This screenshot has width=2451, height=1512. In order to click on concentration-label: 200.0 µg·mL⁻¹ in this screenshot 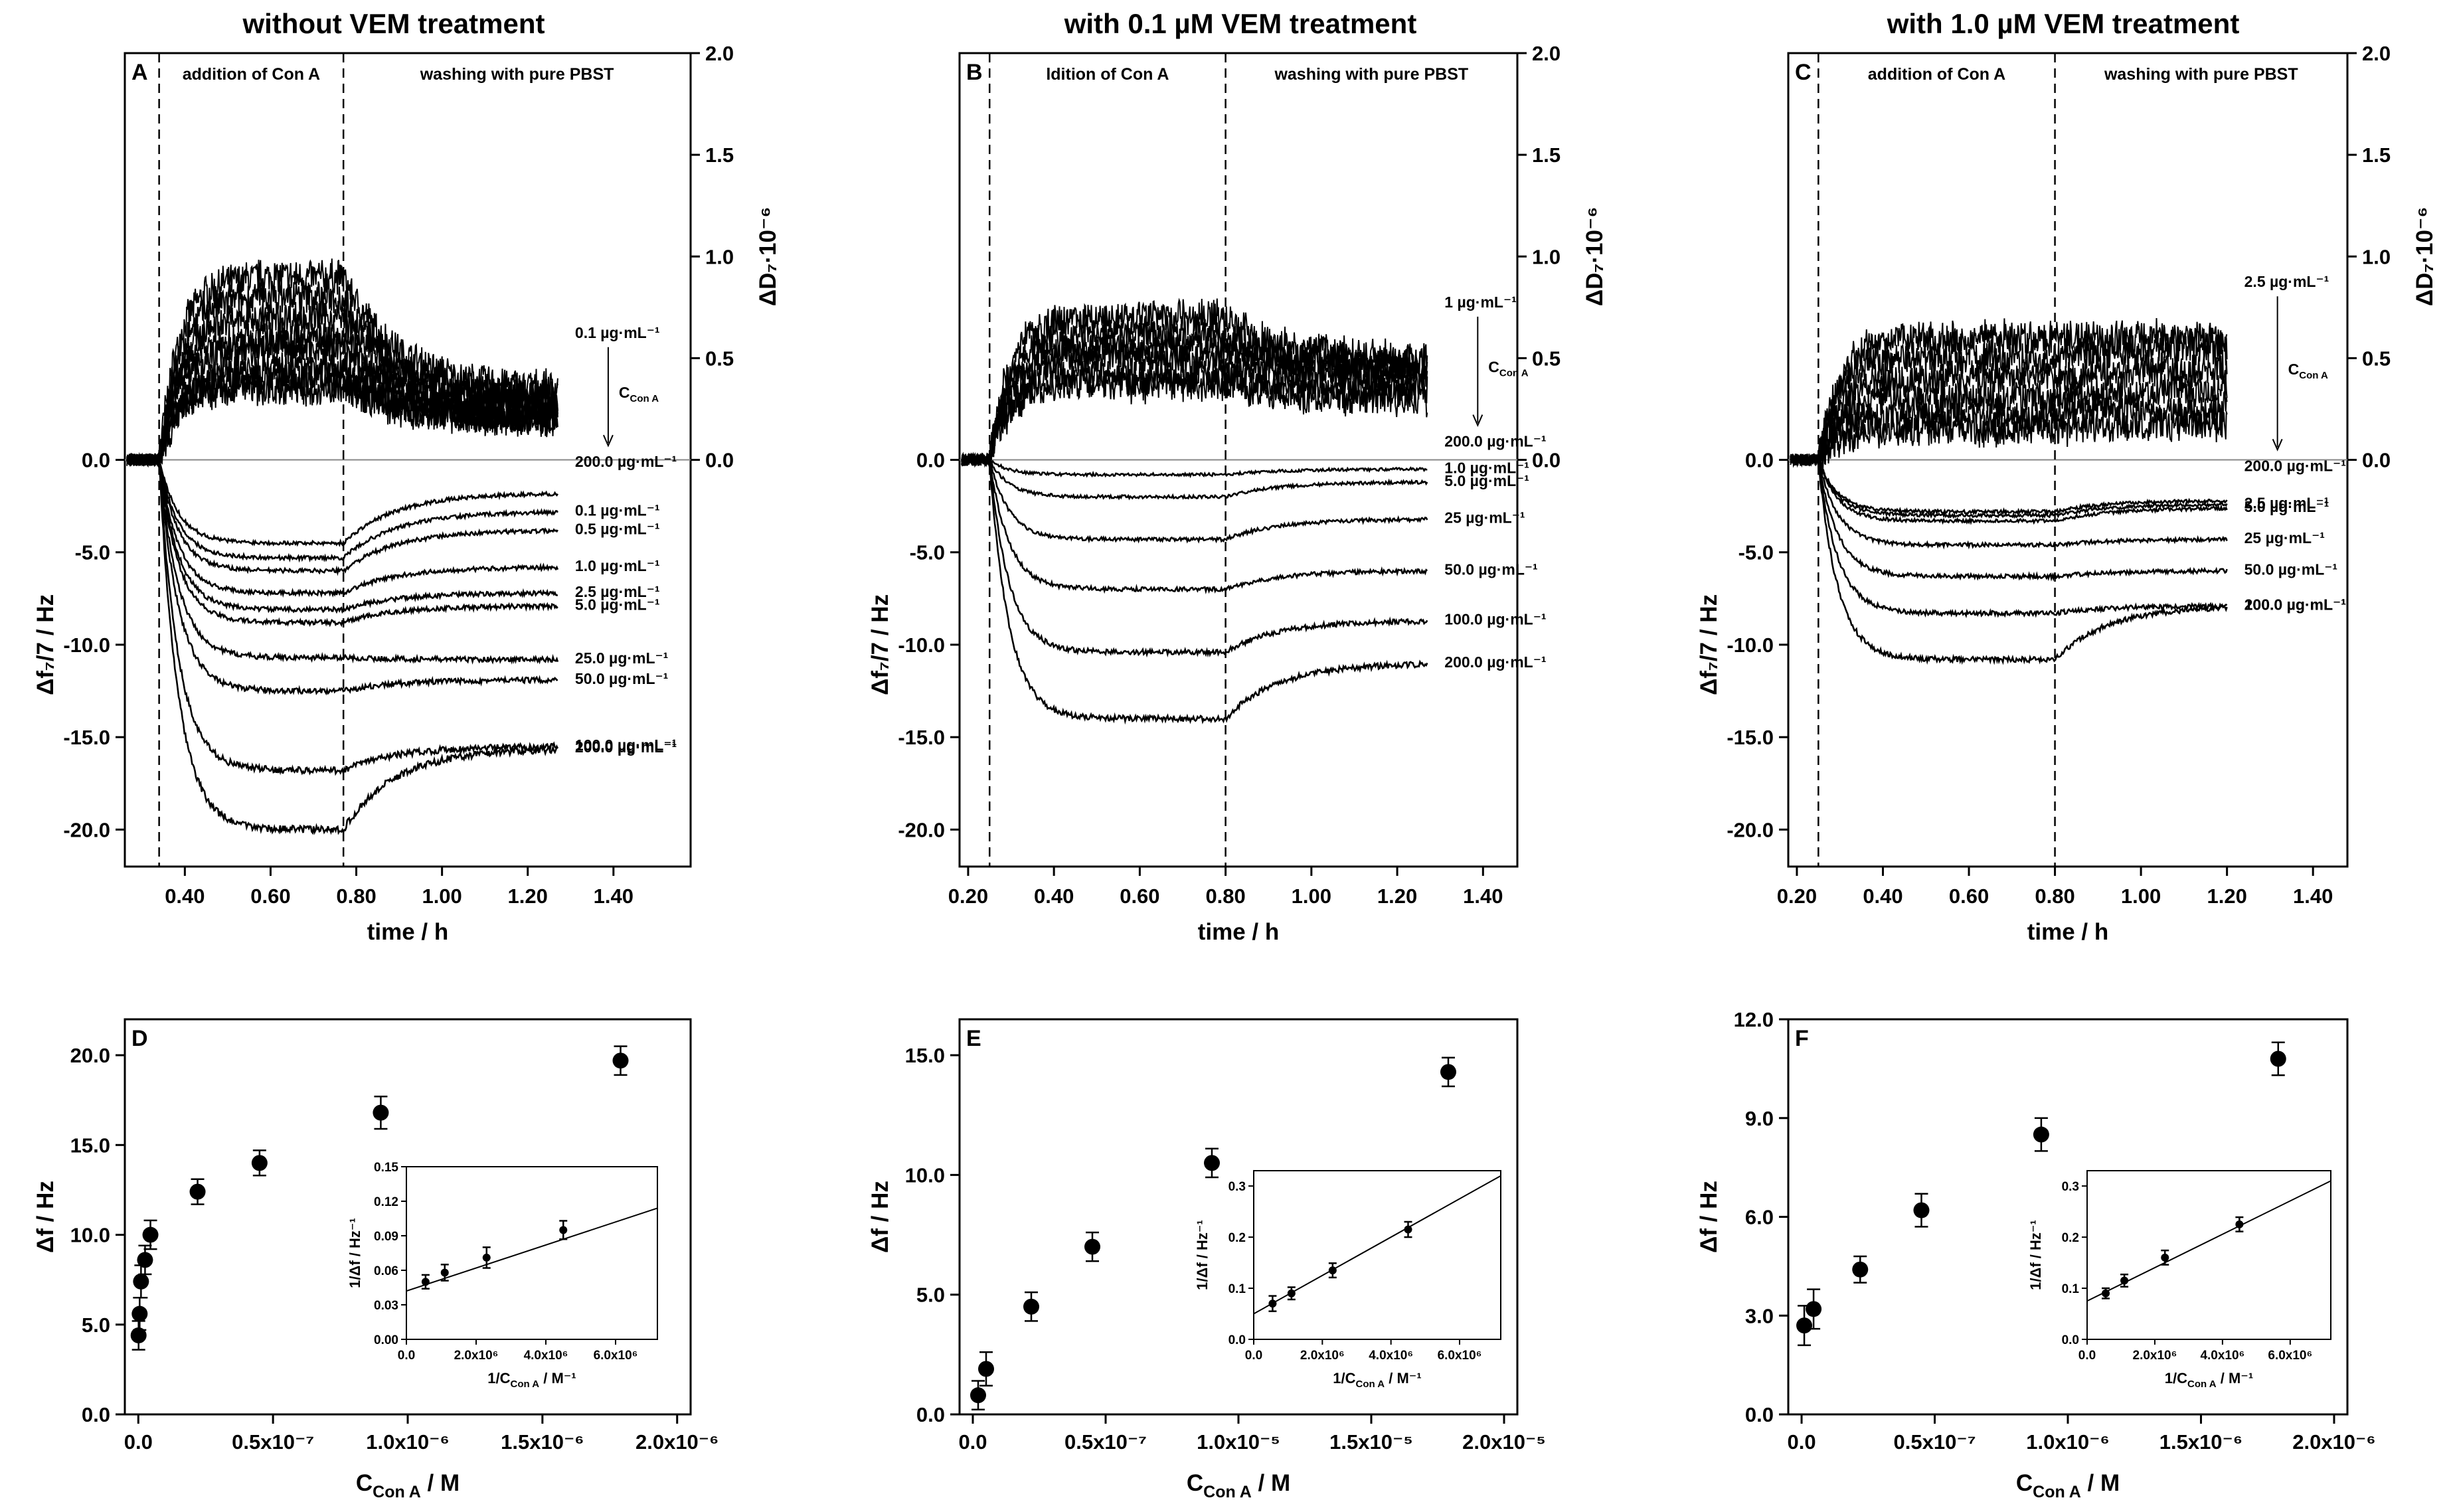, I will do `click(626, 747)`.